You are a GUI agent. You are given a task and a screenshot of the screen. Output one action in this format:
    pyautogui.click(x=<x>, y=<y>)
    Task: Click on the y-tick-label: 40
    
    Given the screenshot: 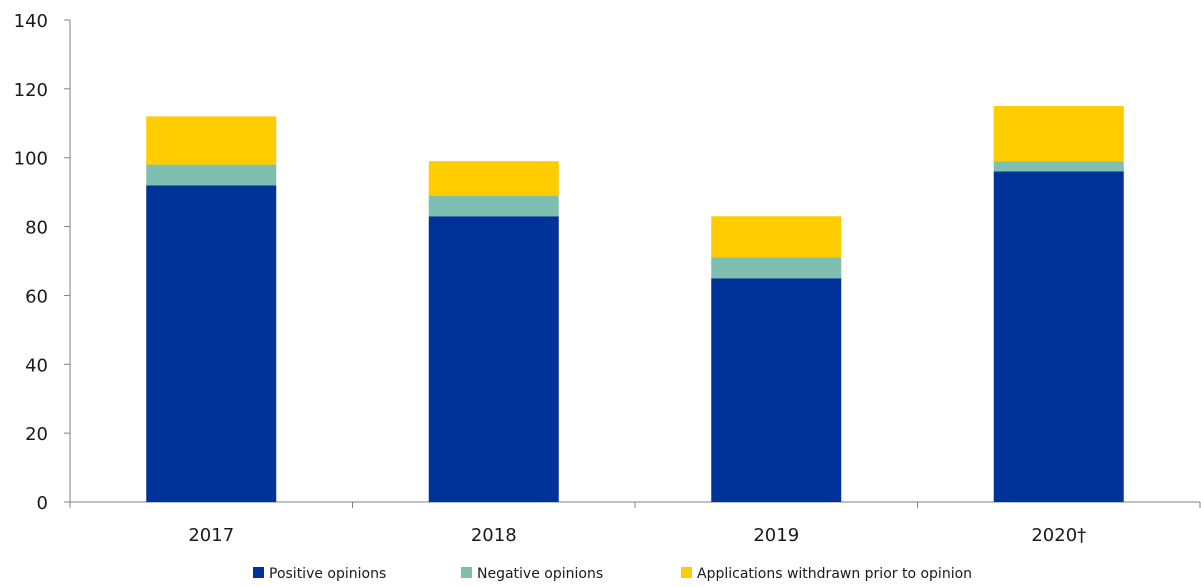 What is the action you would take?
    pyautogui.click(x=36, y=365)
    